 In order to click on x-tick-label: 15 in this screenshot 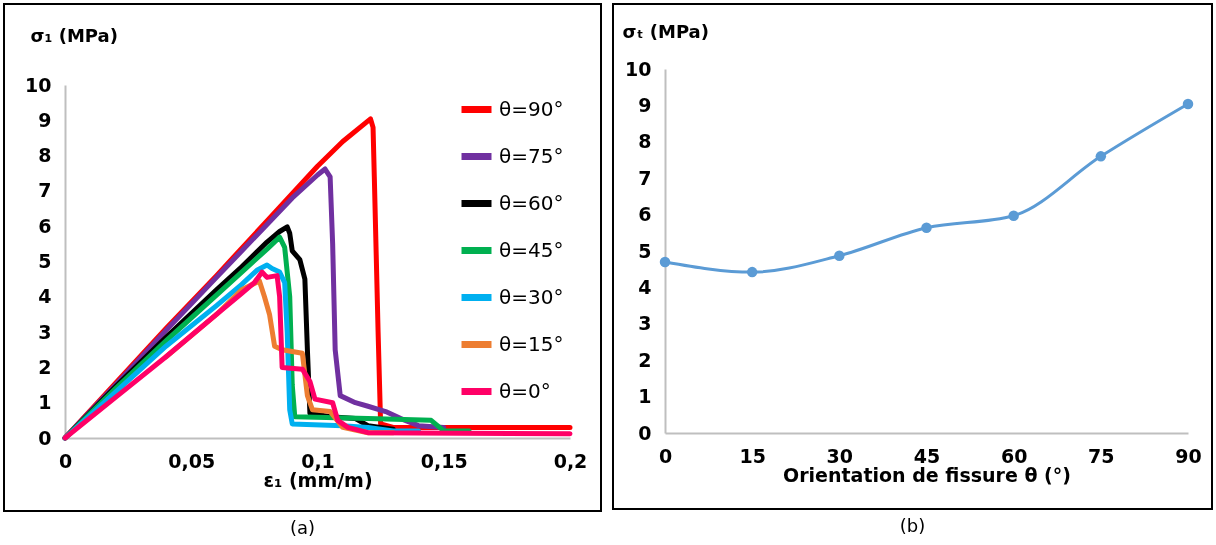, I will do `click(752, 455)`.